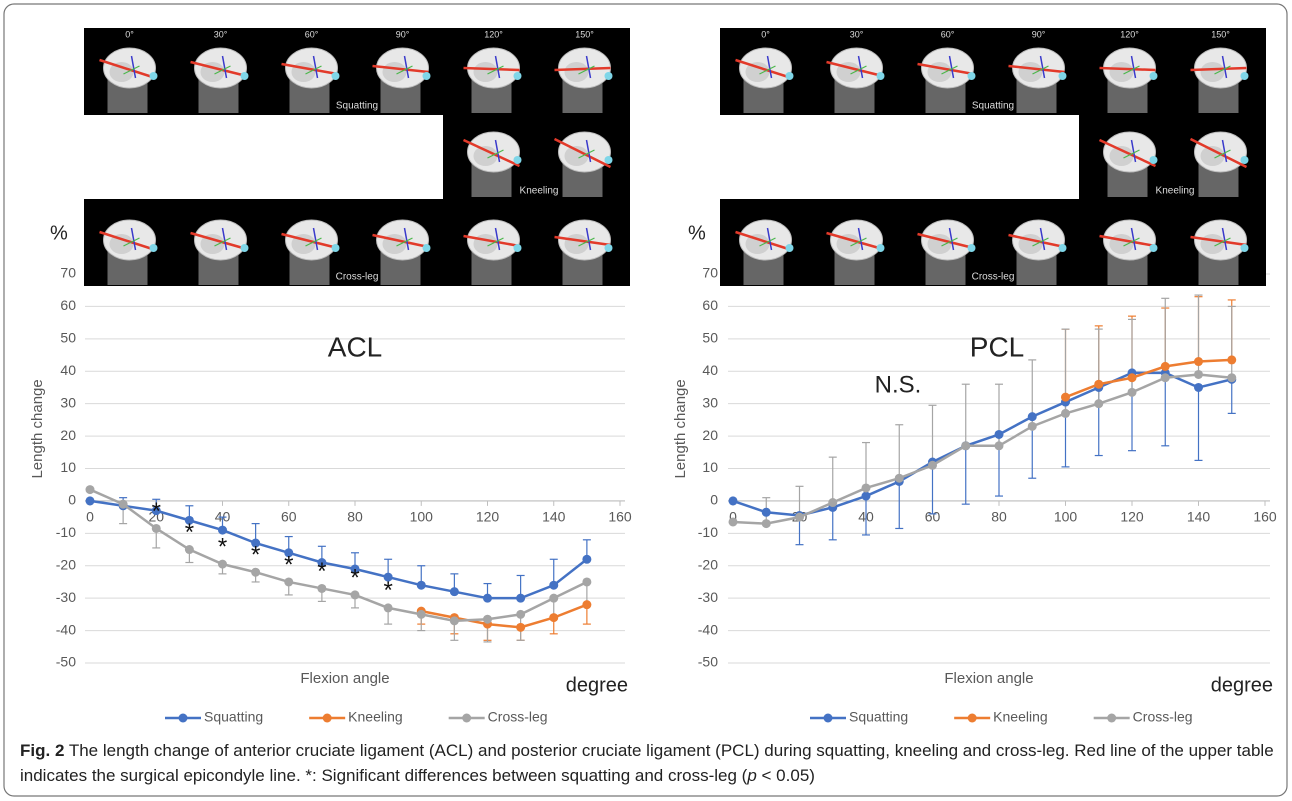 Image resolution: width=1292 pixels, height=801 pixels. I want to click on legend-label: Kneeling, so click(1020, 717).